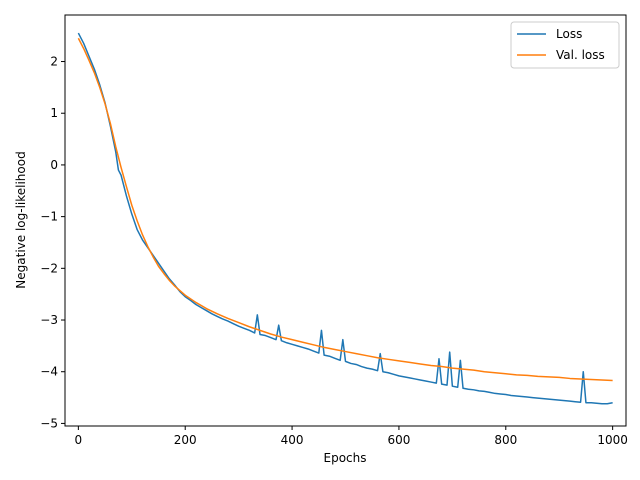 The height and width of the screenshot is (480, 640). I want to click on legend-label-loss: Loss, so click(569, 34).